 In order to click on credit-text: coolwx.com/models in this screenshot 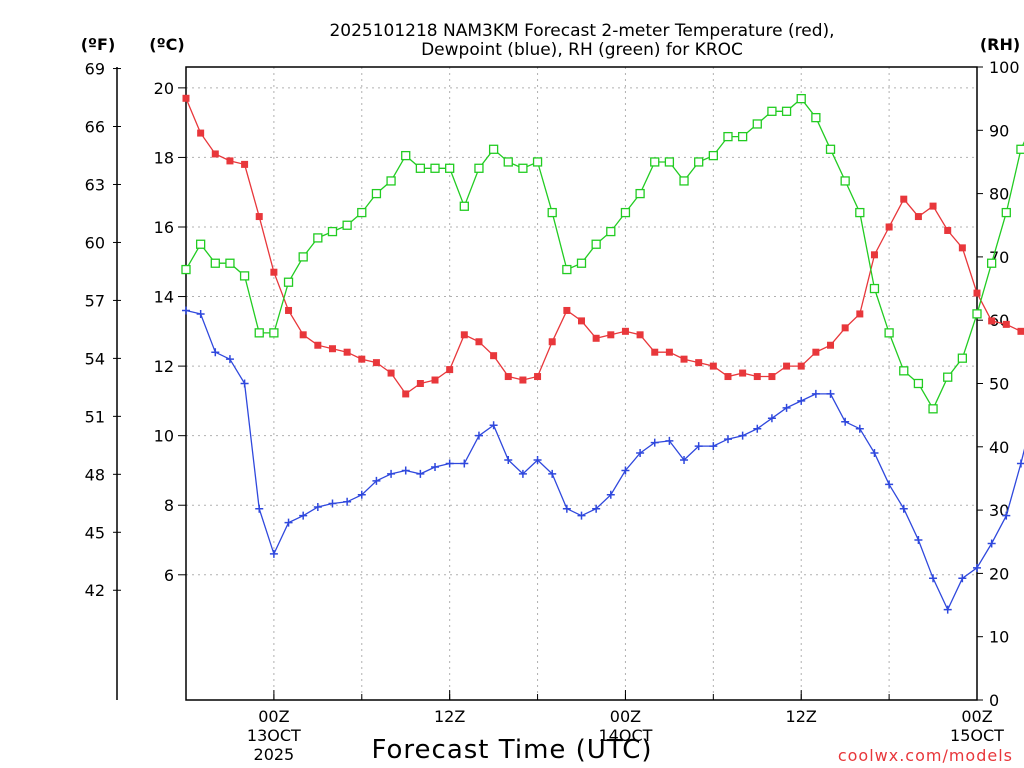, I will do `click(925, 755)`.